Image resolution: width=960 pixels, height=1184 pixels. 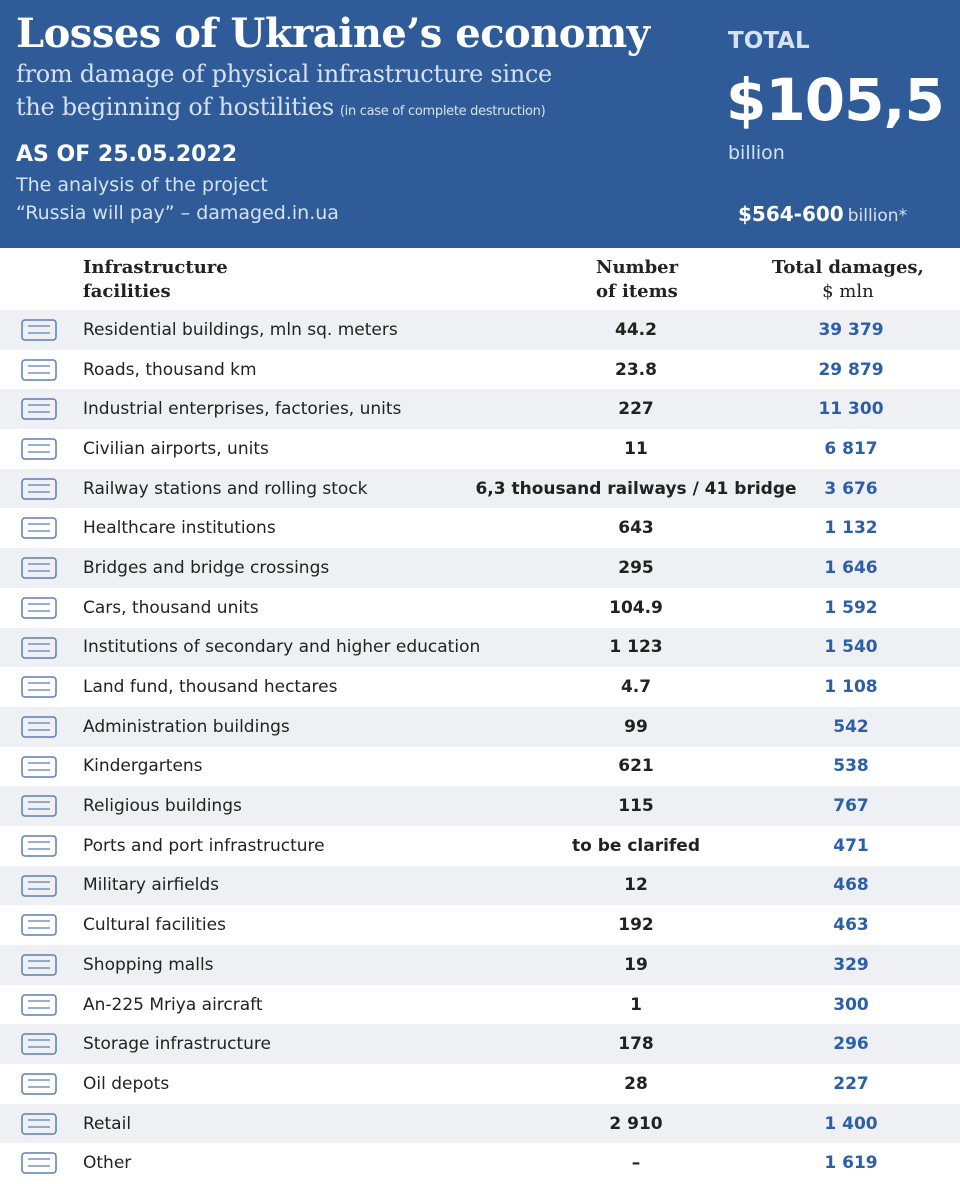 I want to click on damage-value: 767, so click(x=851, y=806).